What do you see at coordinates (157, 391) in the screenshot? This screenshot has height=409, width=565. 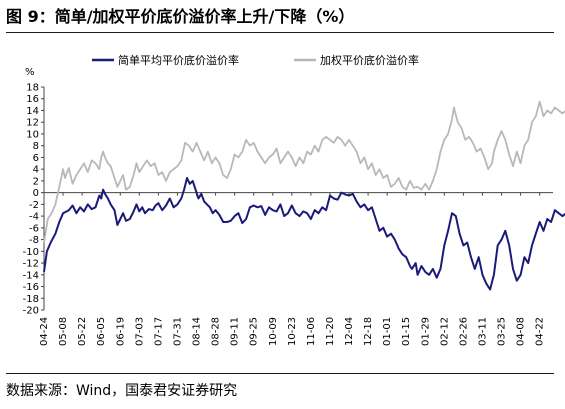 I see `source-text: Wind，国泰君安证券研究` at bounding box center [157, 391].